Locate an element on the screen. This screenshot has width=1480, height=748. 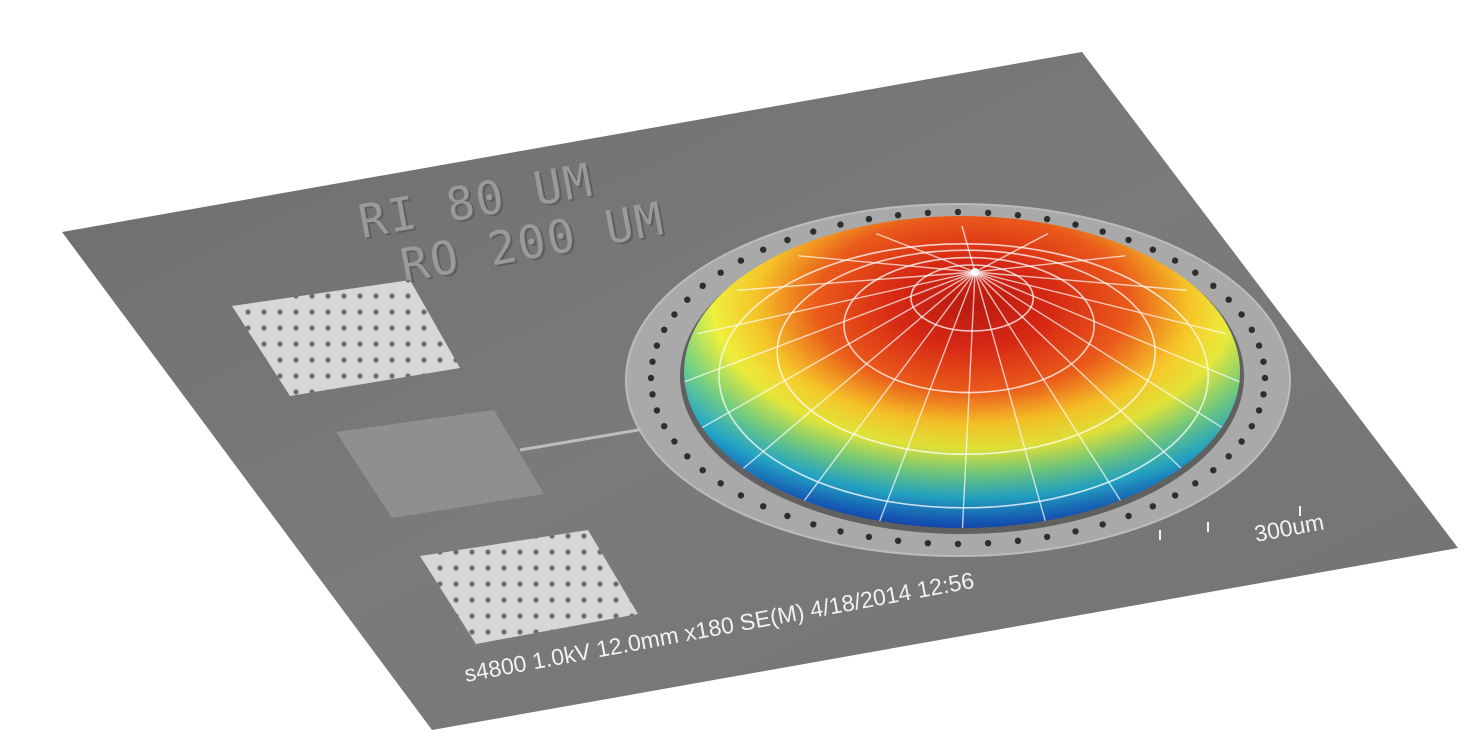
perforated-pad-top is located at coordinates (346, 338).